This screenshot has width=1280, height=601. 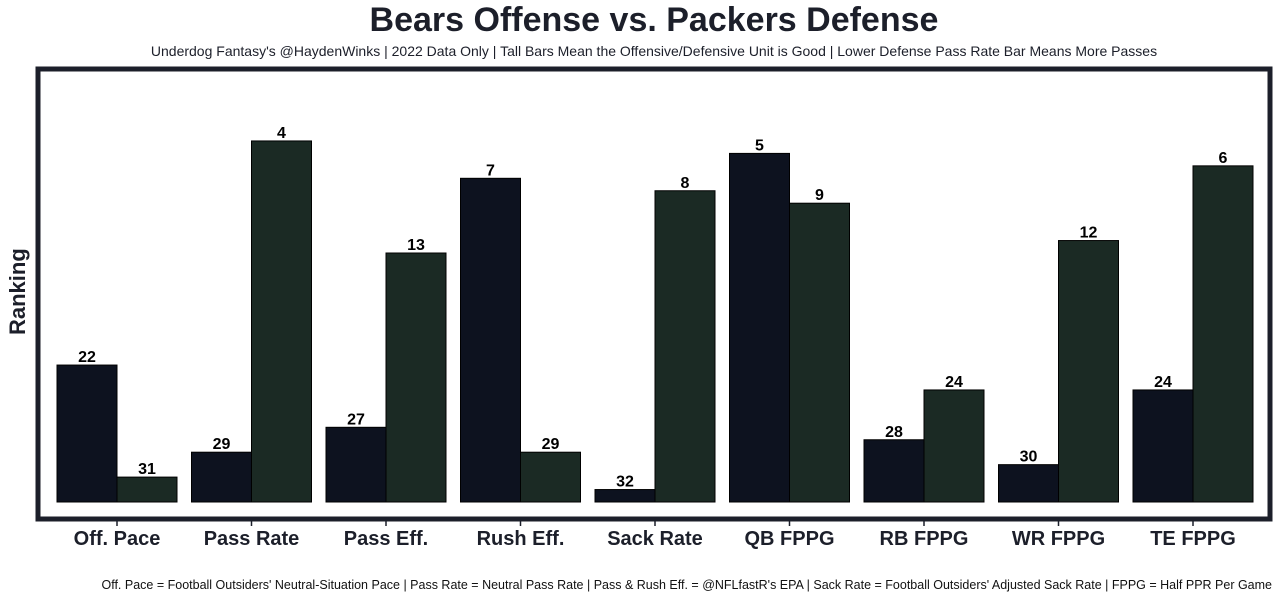 I want to click on bar-value-label: 27, so click(x=356, y=419).